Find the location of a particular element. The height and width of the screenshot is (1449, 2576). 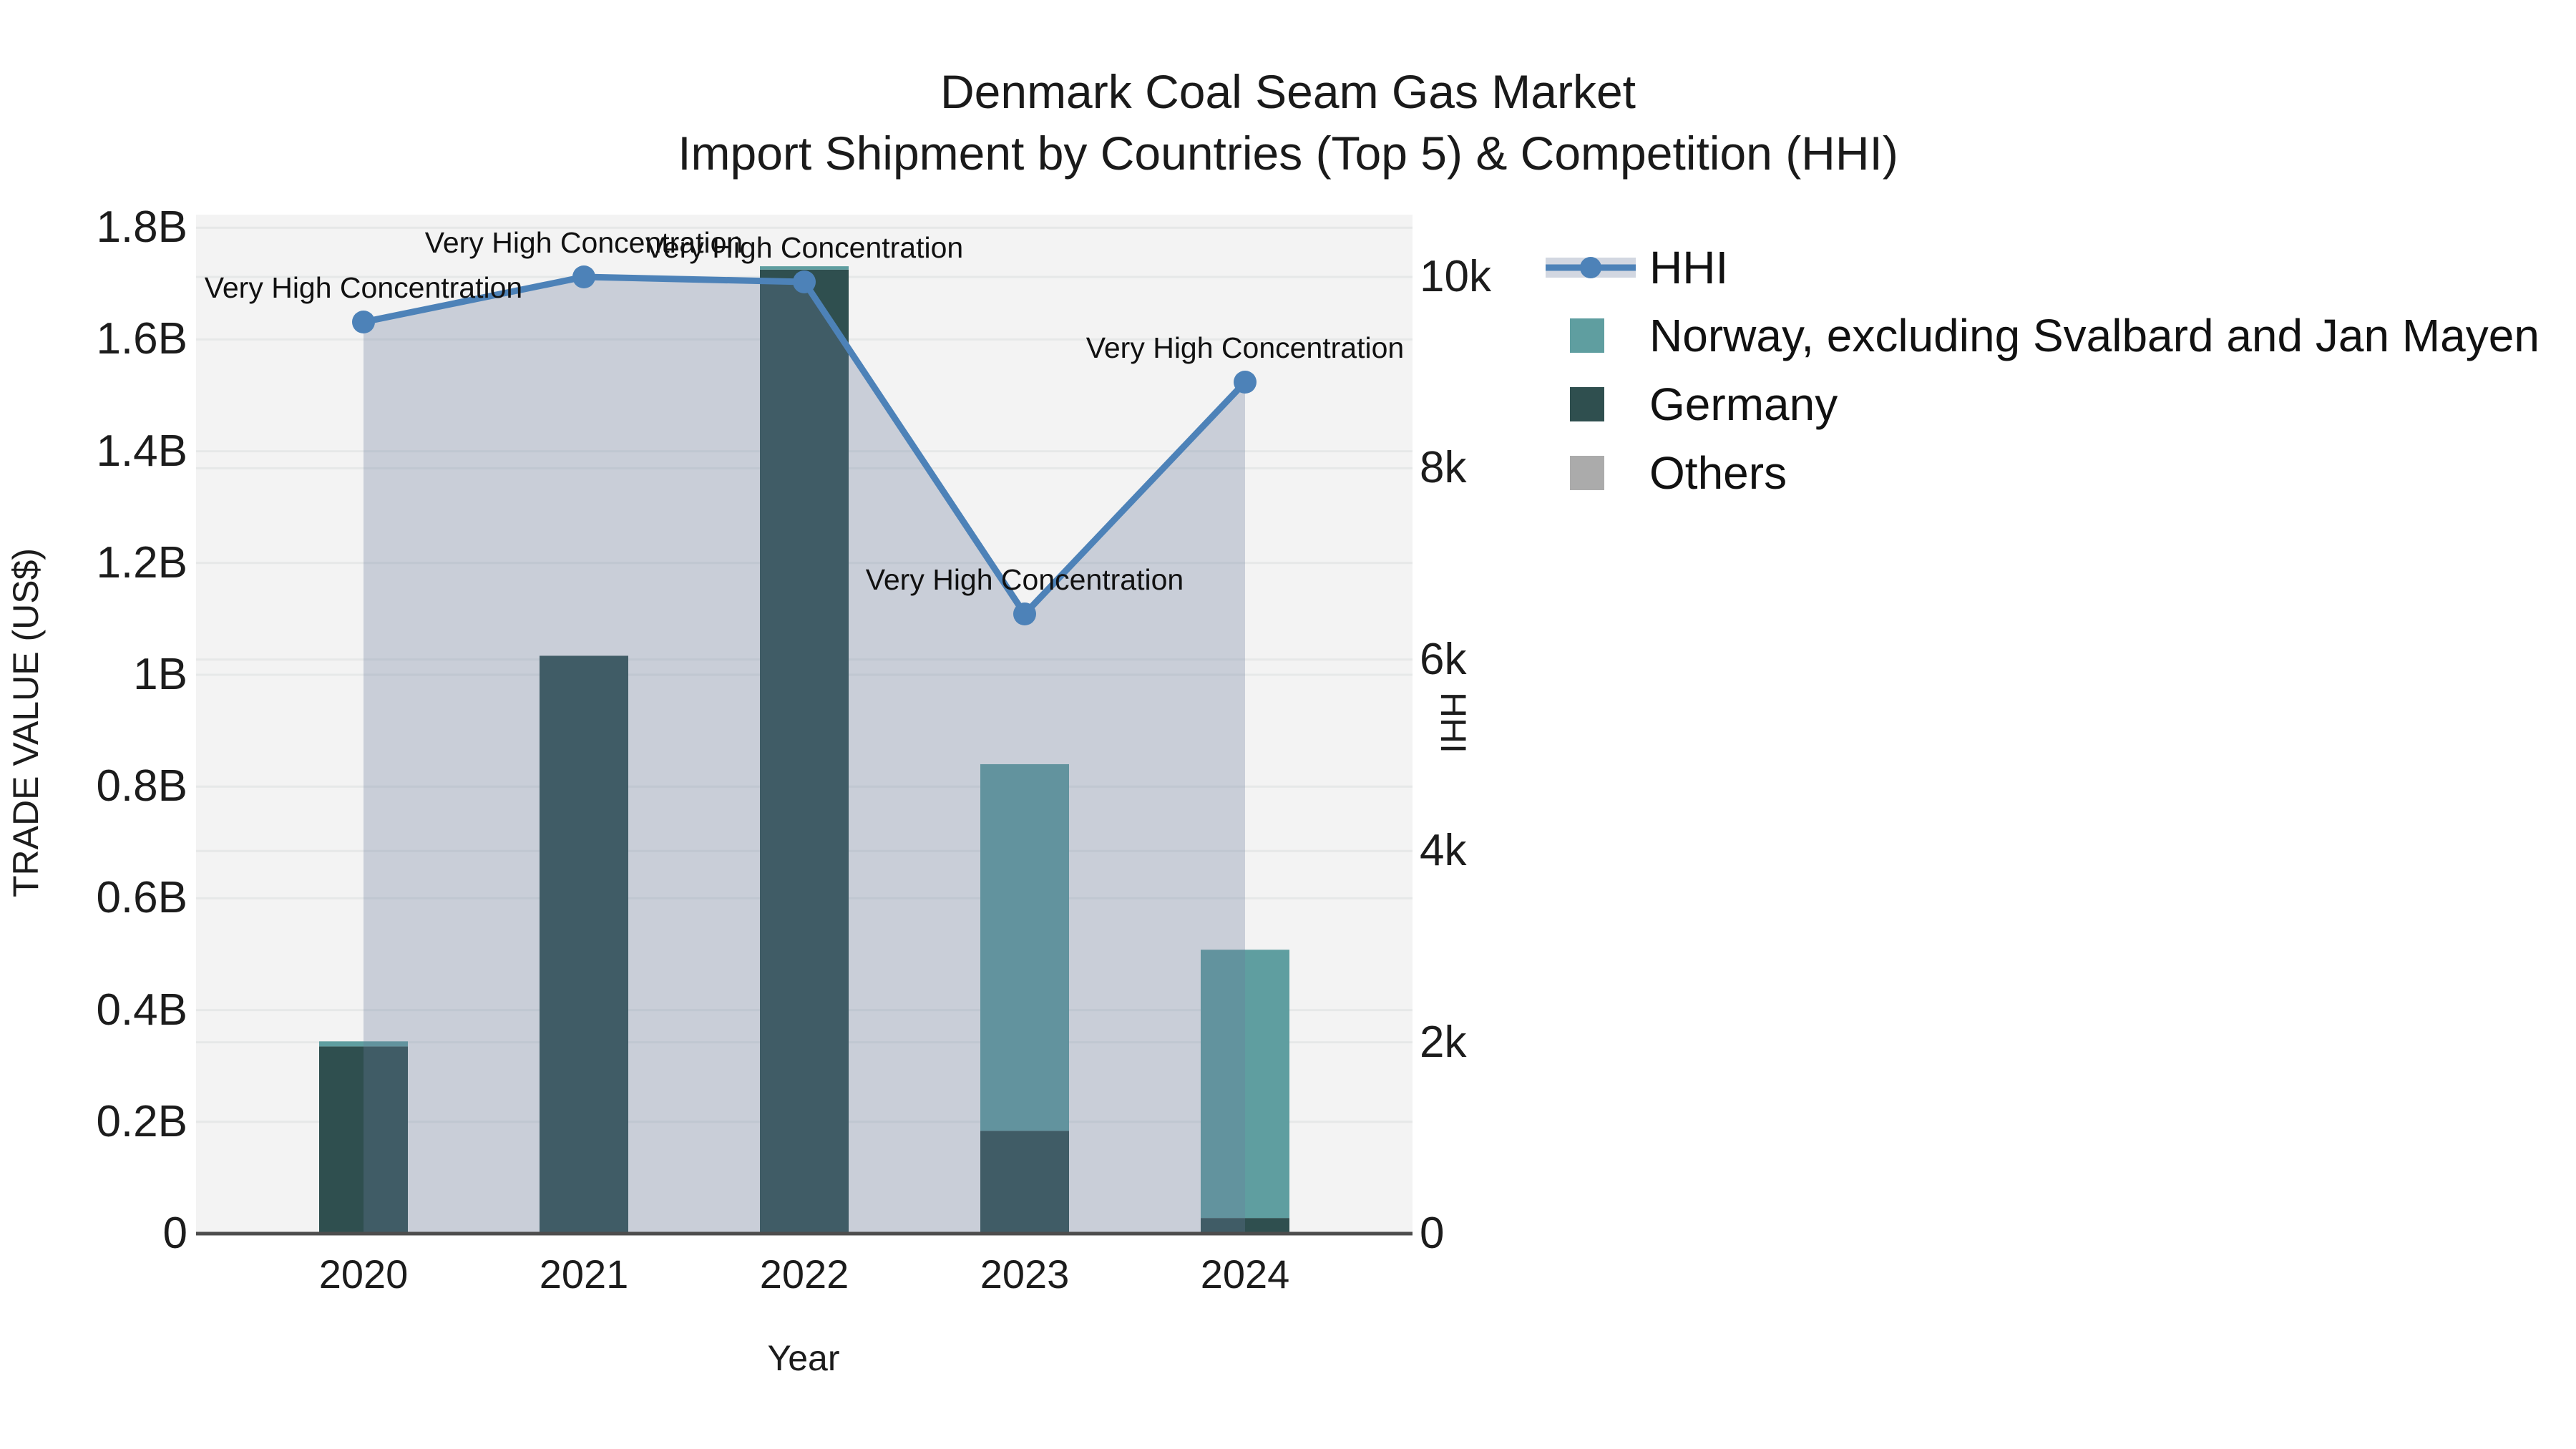

hhi-annotation-2020: Very High Concentration is located at coordinates (363, 287).